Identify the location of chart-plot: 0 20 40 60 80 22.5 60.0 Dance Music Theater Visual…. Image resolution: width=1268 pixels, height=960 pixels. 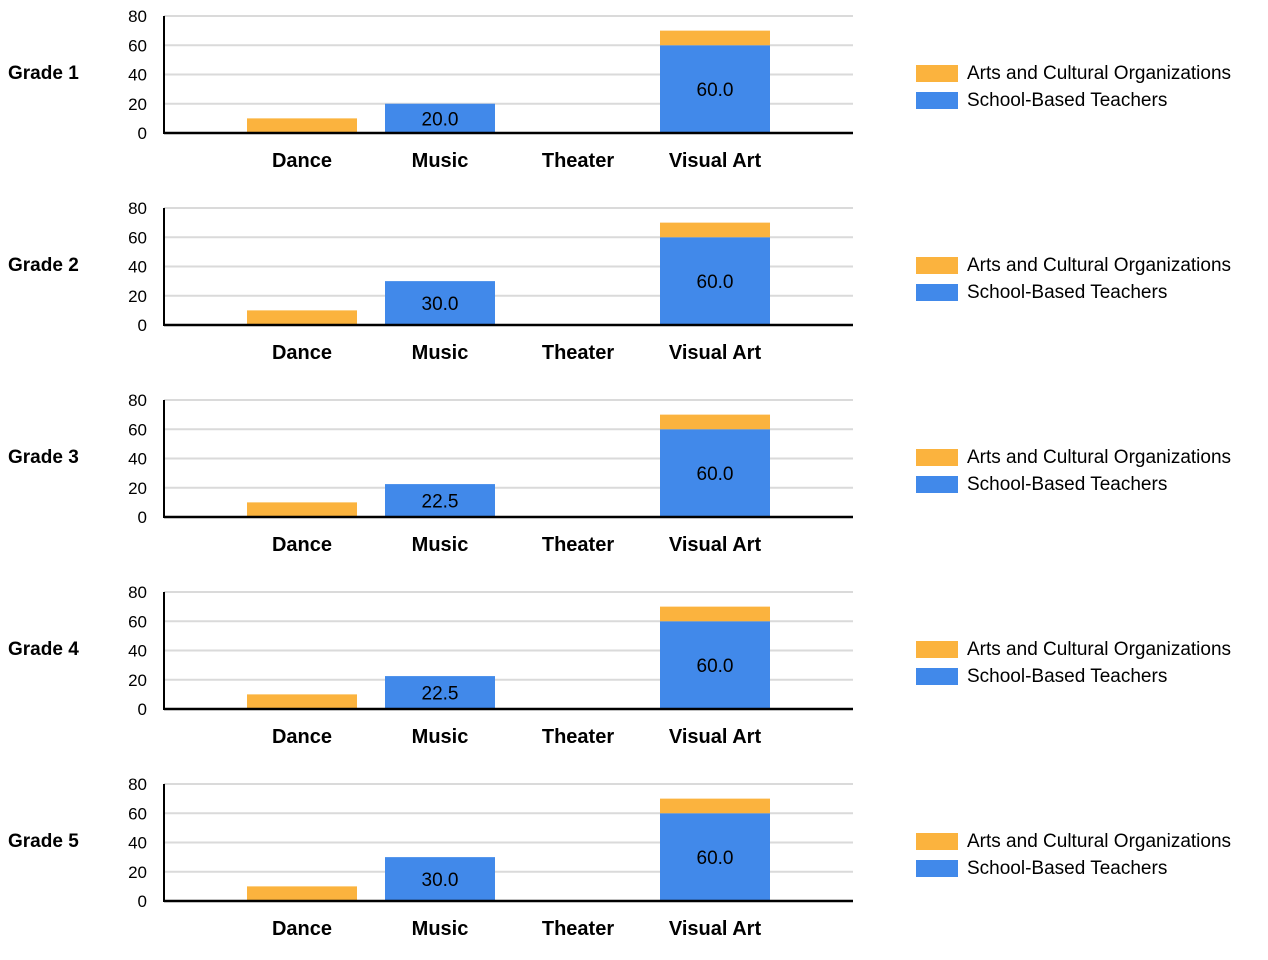
(490, 473).